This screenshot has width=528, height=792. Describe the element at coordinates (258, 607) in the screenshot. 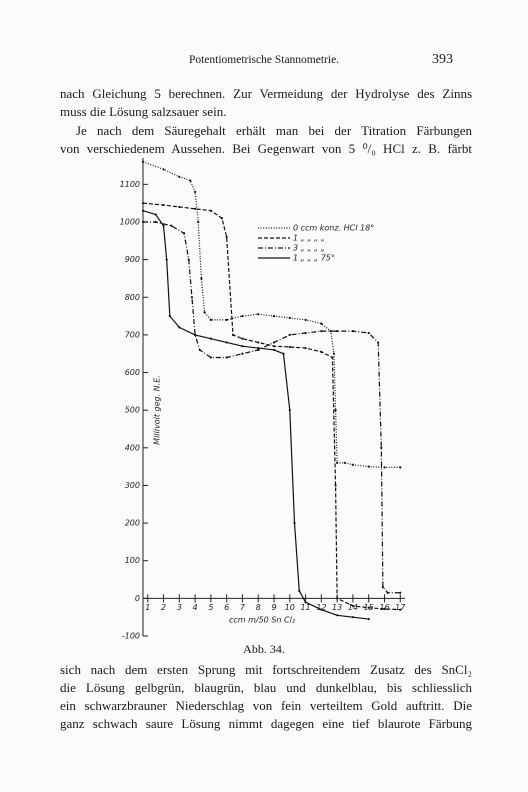

I see `x-tick-label: 8` at that location.